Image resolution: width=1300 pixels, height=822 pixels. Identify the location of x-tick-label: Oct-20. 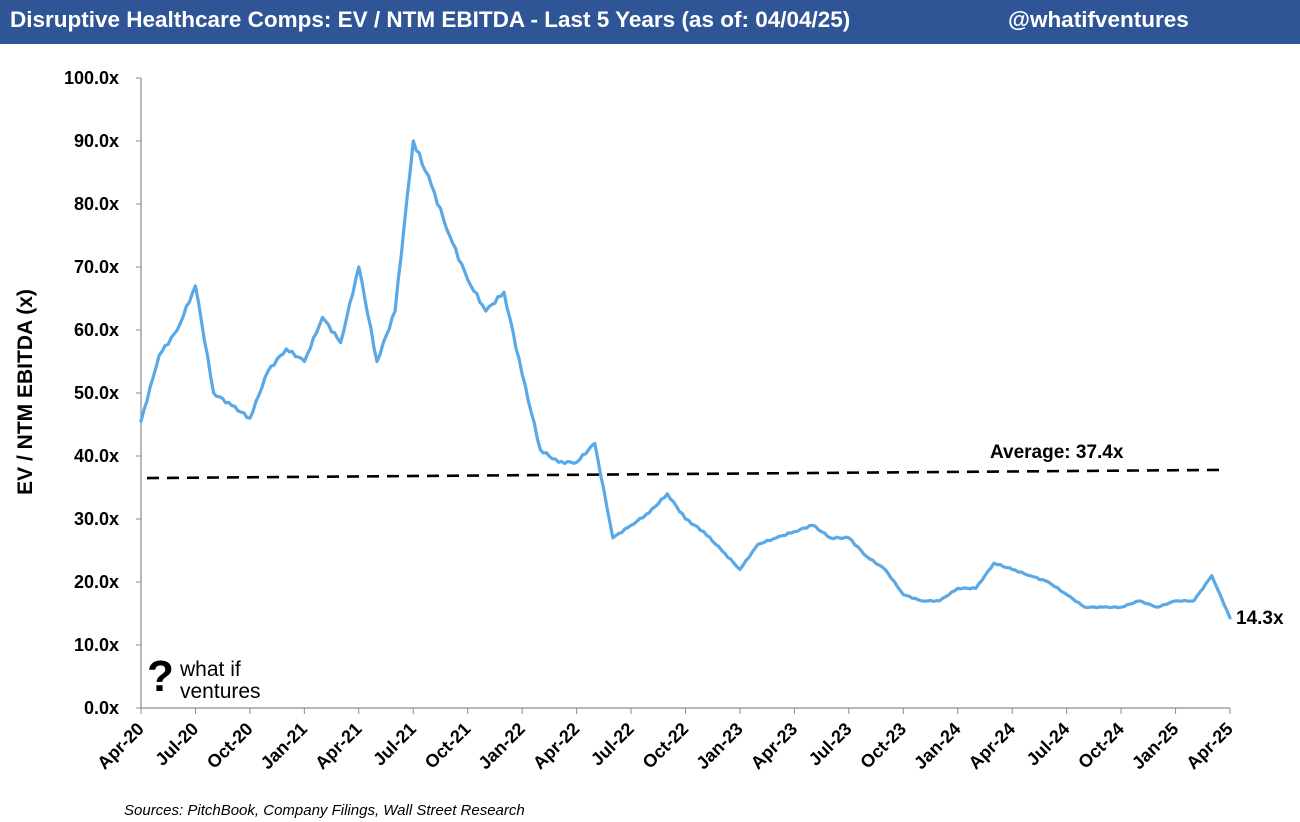
(230, 746).